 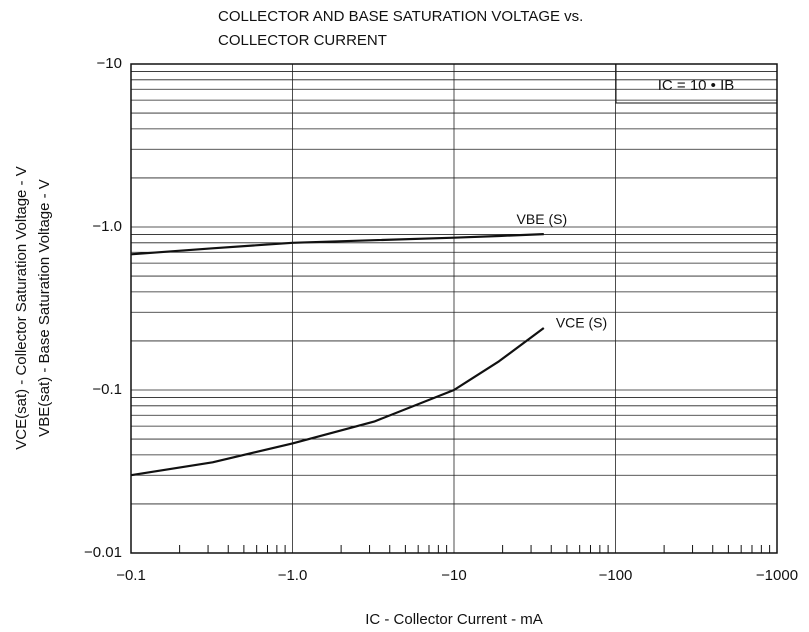 I want to click on x-tick-label: −0.1, so click(x=131, y=575).